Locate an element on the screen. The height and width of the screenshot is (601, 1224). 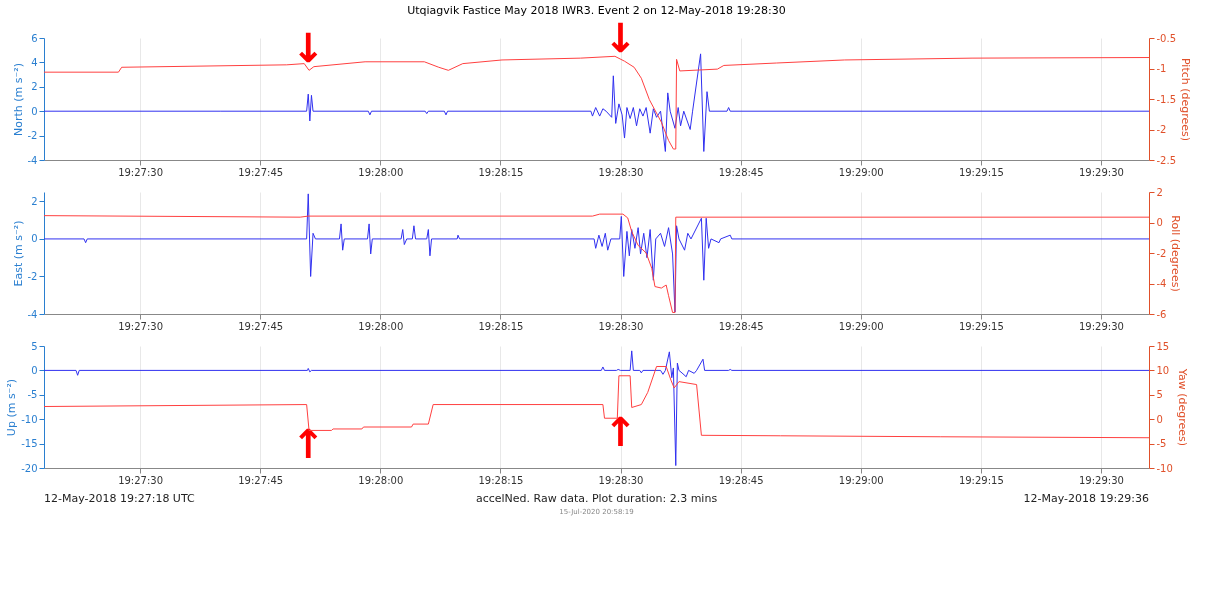
y2-tick-label: 2 is located at coordinates (1159, 192).